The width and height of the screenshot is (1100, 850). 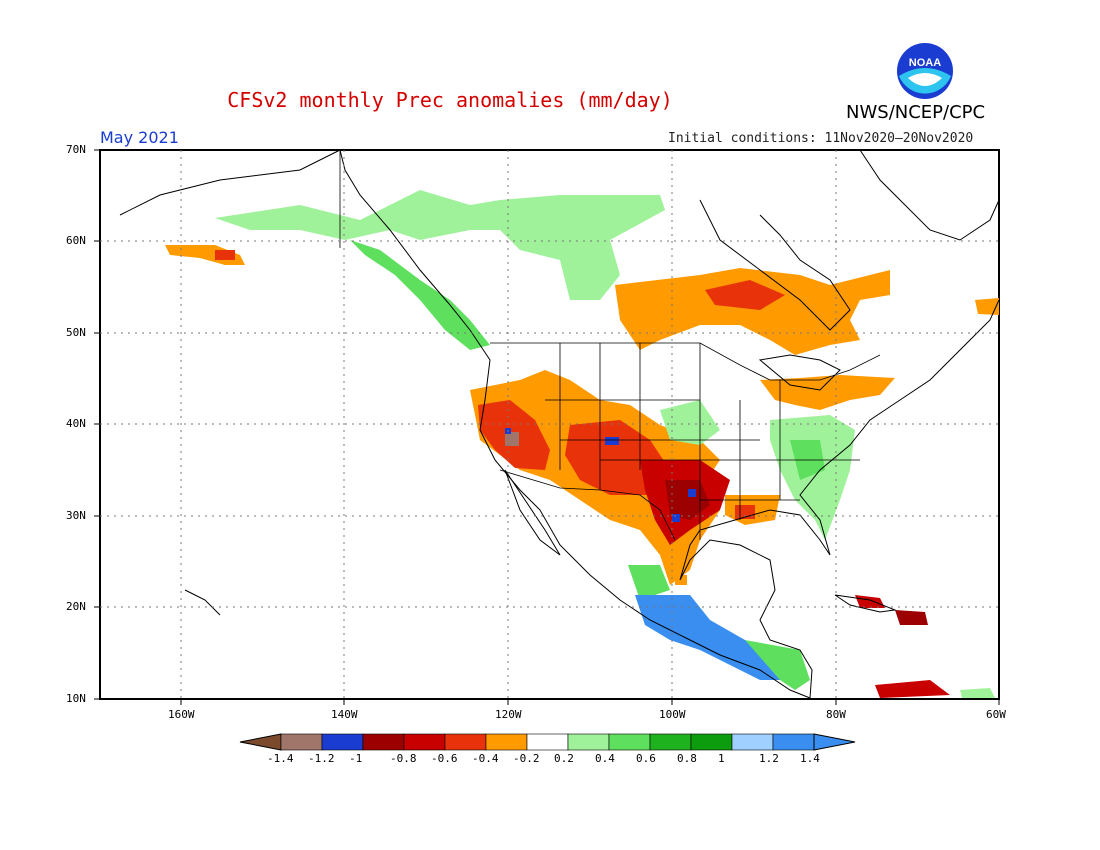 I want to click on plains-wet, so click(x=690, y=422).